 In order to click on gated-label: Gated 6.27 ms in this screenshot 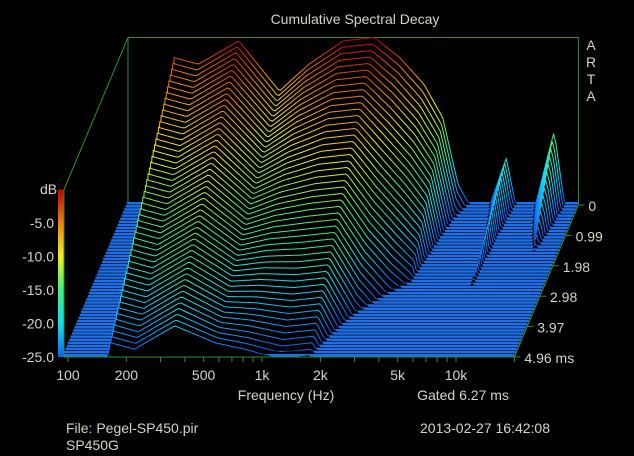, I will do `click(463, 395)`.